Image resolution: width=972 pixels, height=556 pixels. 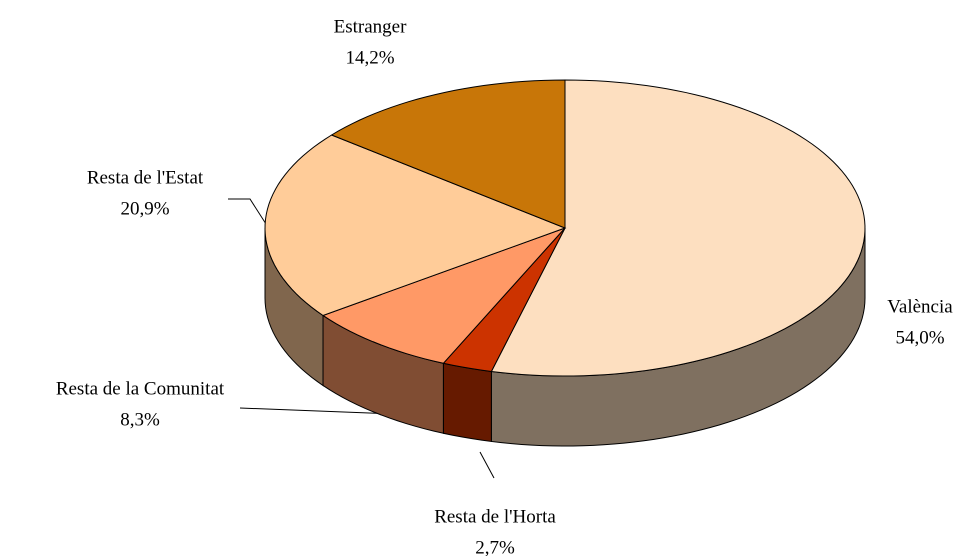 I want to click on slice-side, so click(x=467, y=402).